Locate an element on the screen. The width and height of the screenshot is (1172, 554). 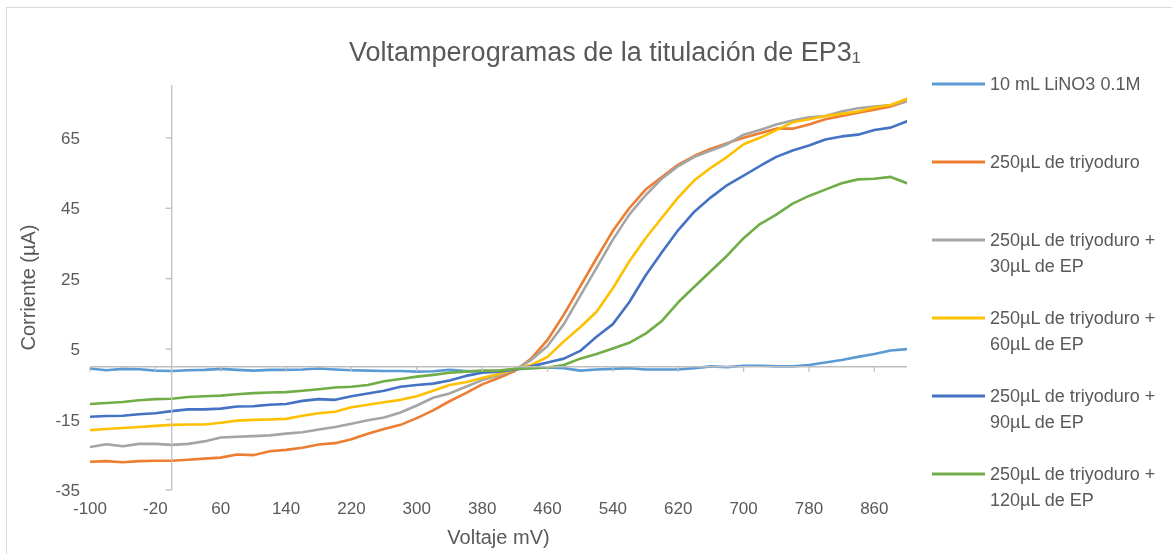
legend-label: 10 mL LiNO3 0.1M is located at coordinates (1066, 84).